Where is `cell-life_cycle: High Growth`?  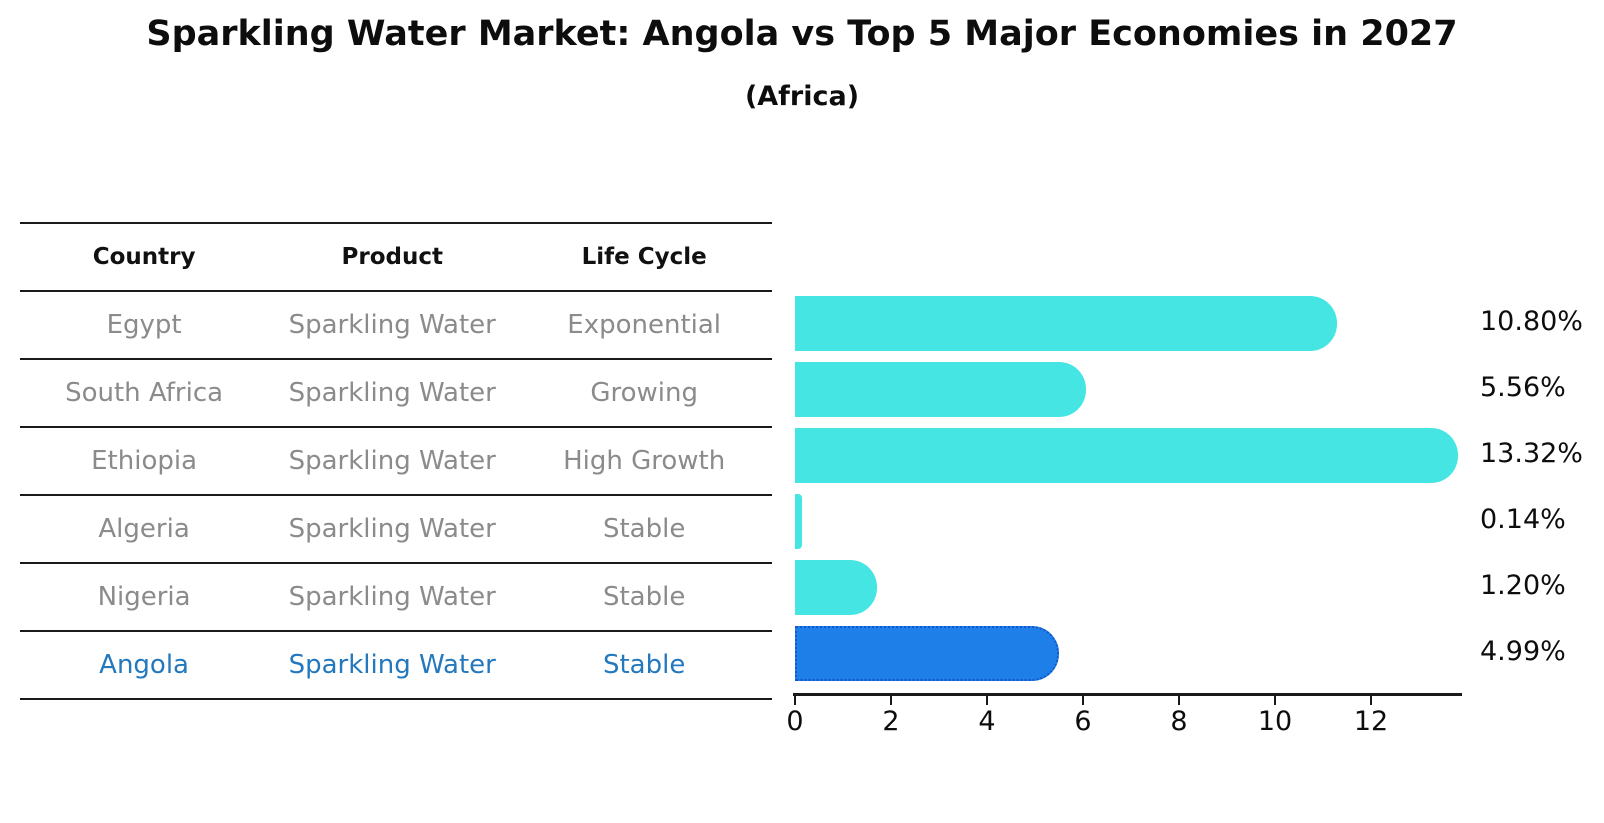 cell-life_cycle: High Growth is located at coordinates (644, 461).